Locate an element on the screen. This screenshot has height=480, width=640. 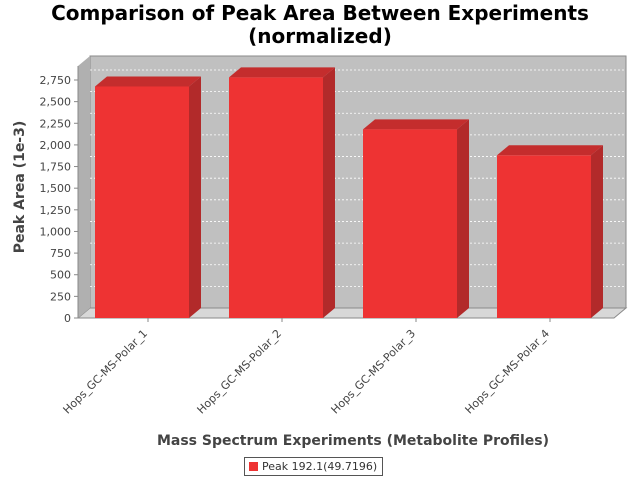
y-tick-label: 750 is located at coordinates (60, 253).